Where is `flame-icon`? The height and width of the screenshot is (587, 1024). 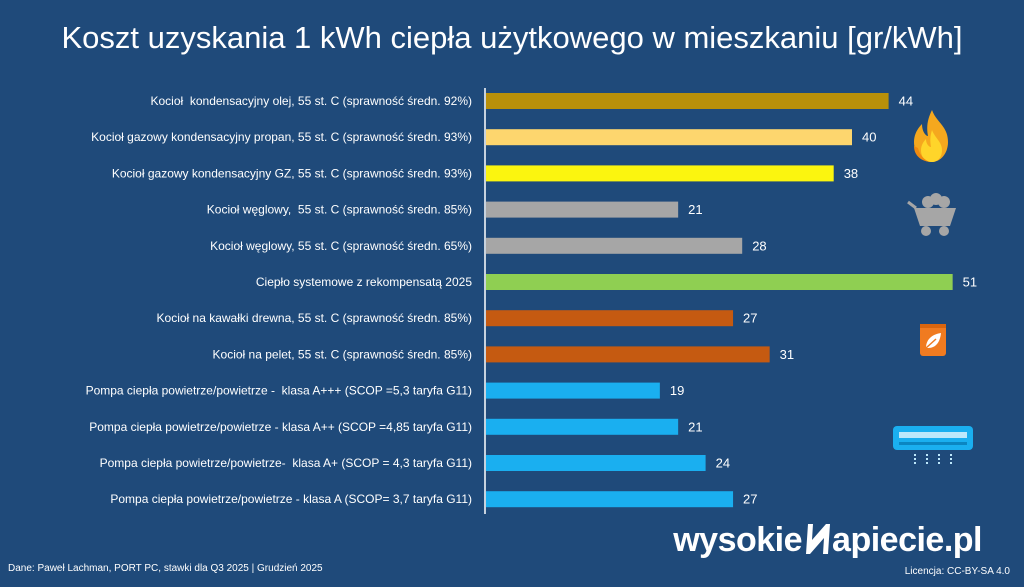
flame-icon is located at coordinates (931, 136).